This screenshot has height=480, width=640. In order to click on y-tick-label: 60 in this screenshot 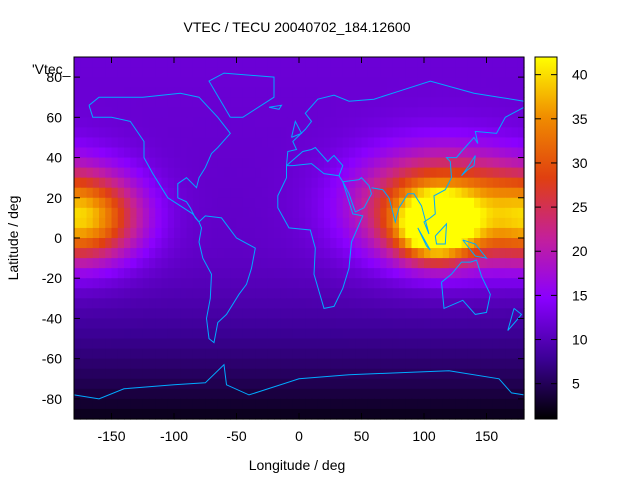, I will do `click(54, 117)`.